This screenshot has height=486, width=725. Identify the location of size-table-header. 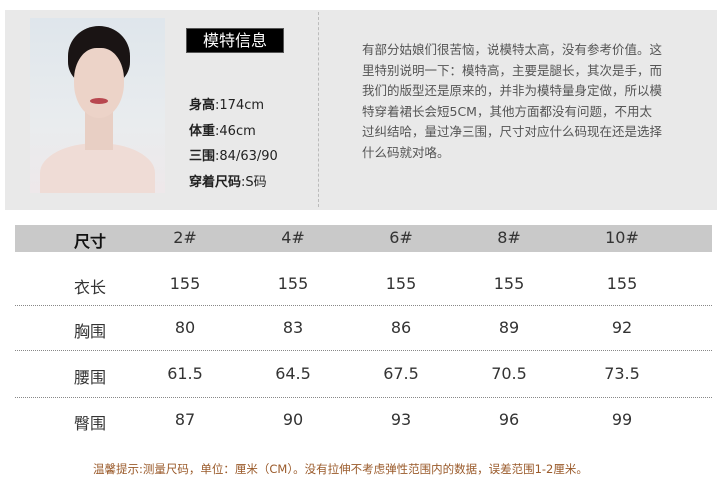
(363, 238).